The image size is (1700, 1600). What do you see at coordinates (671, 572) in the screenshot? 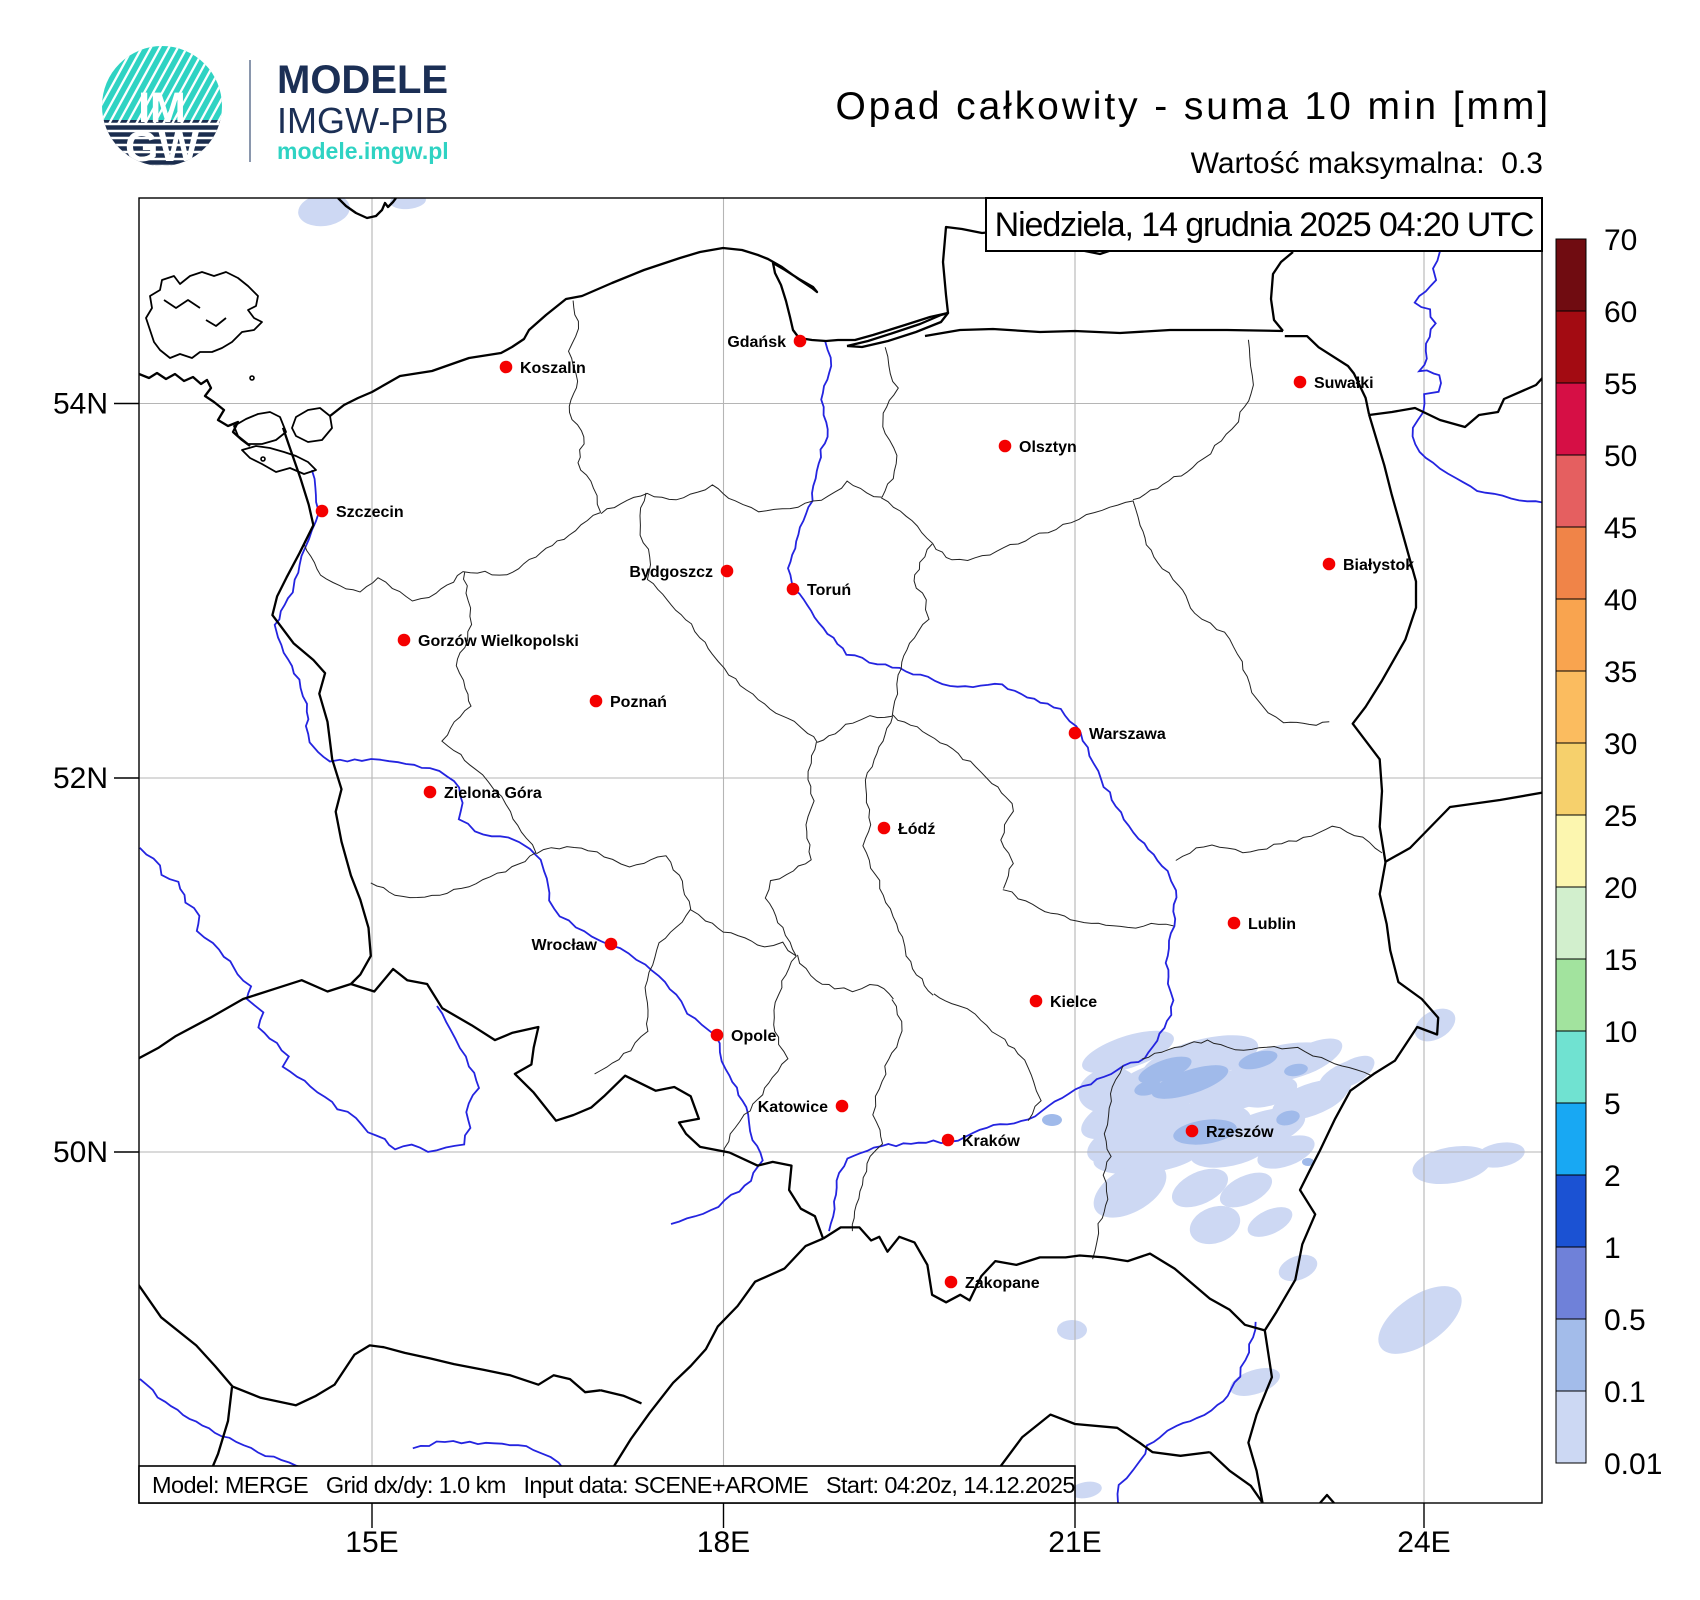
I see `svg-text: Bydgoszcz` at bounding box center [671, 572].